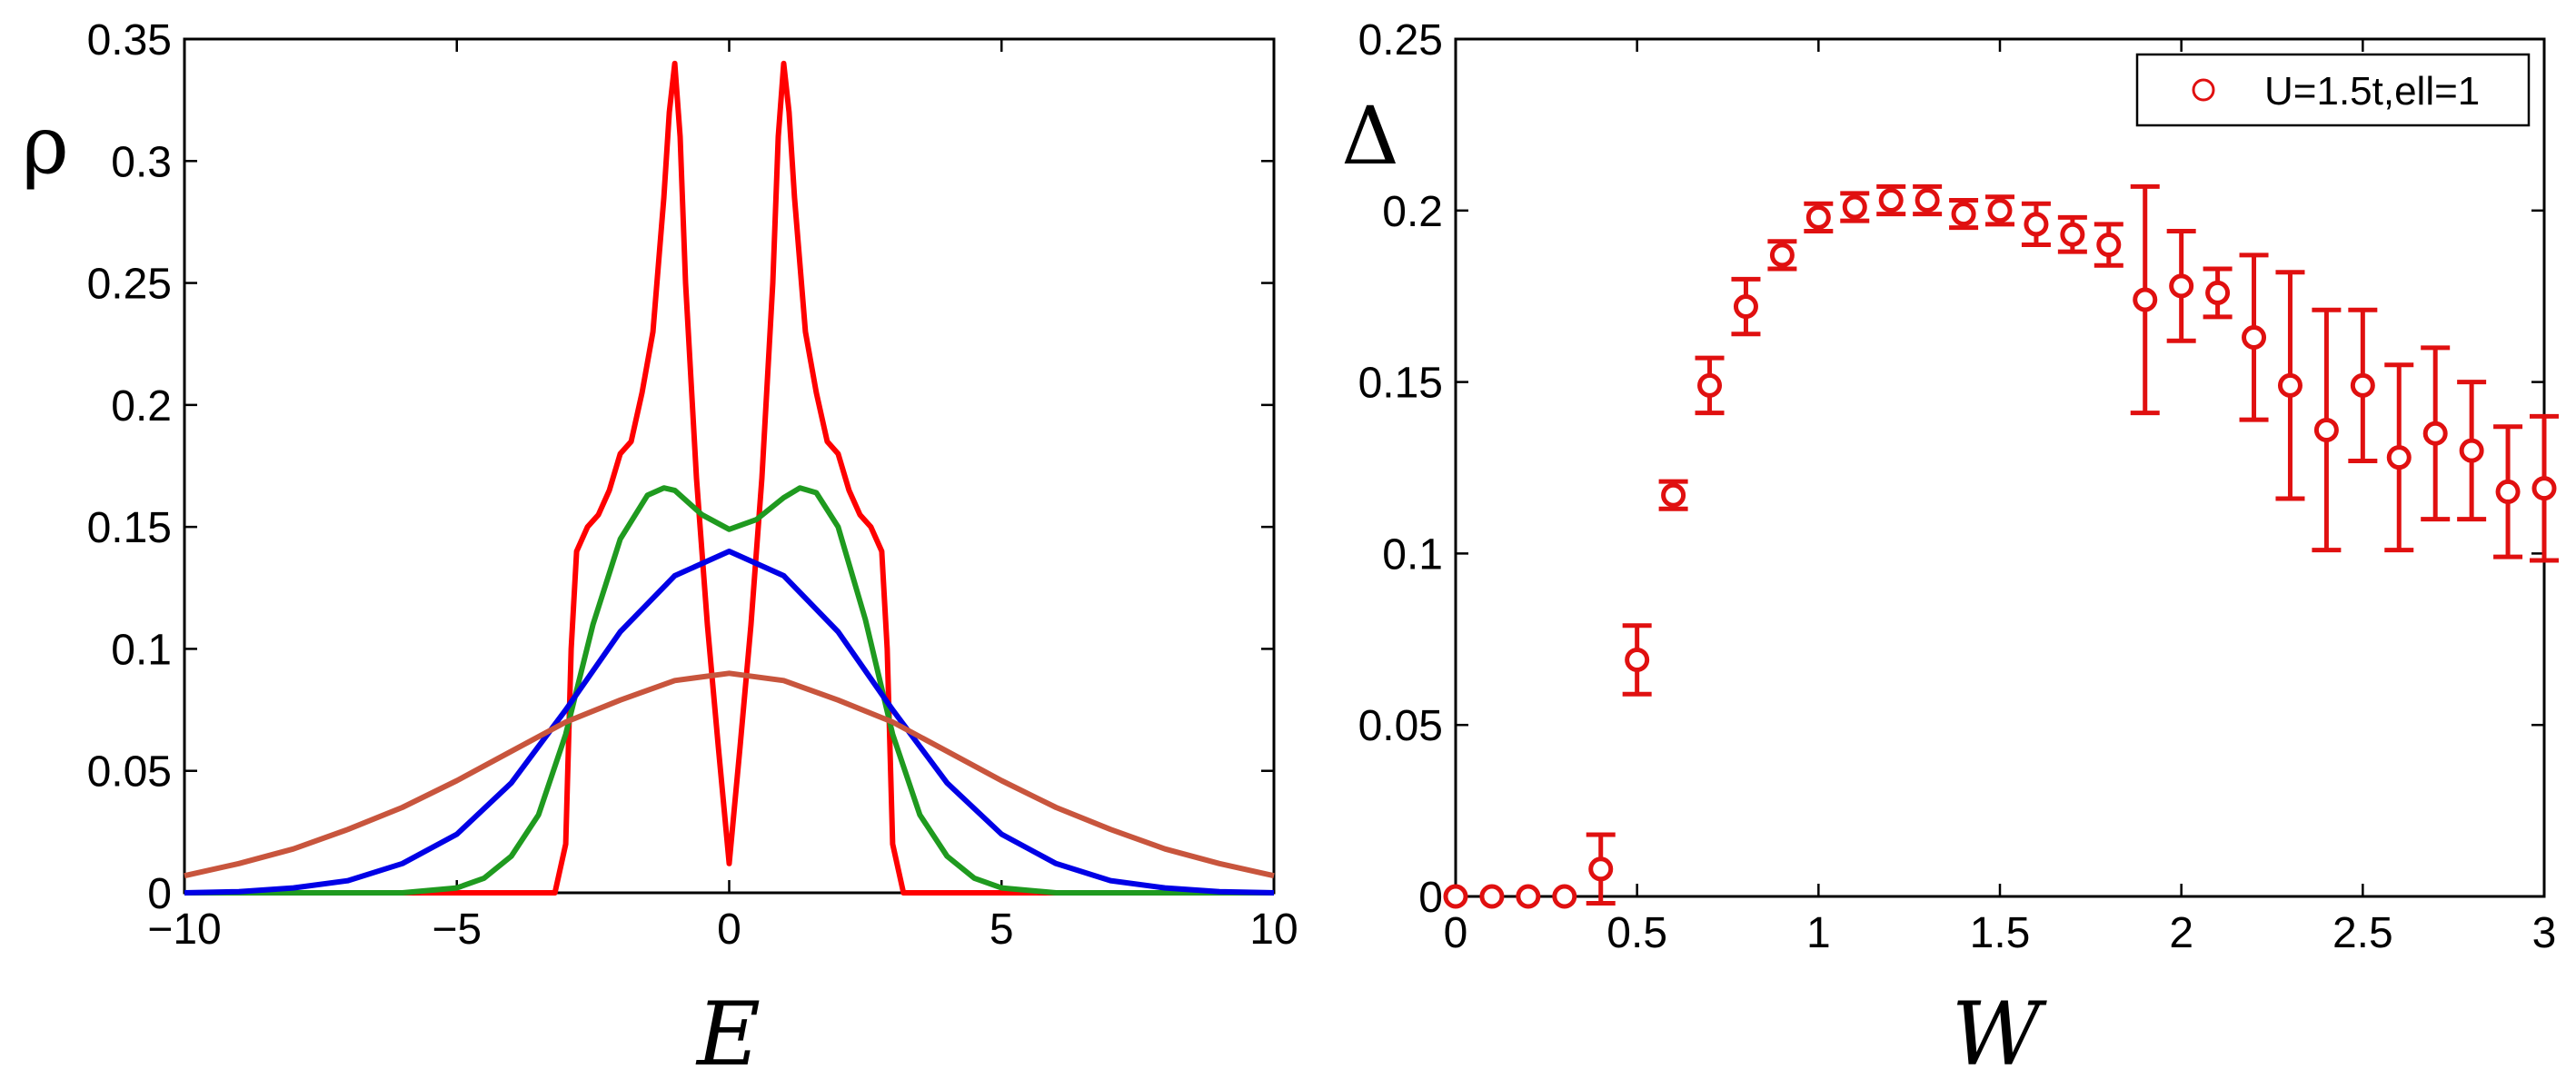  What do you see at coordinates (1401, 384) in the screenshot?
I see `right-y-tick-label: 0.15` at bounding box center [1401, 384].